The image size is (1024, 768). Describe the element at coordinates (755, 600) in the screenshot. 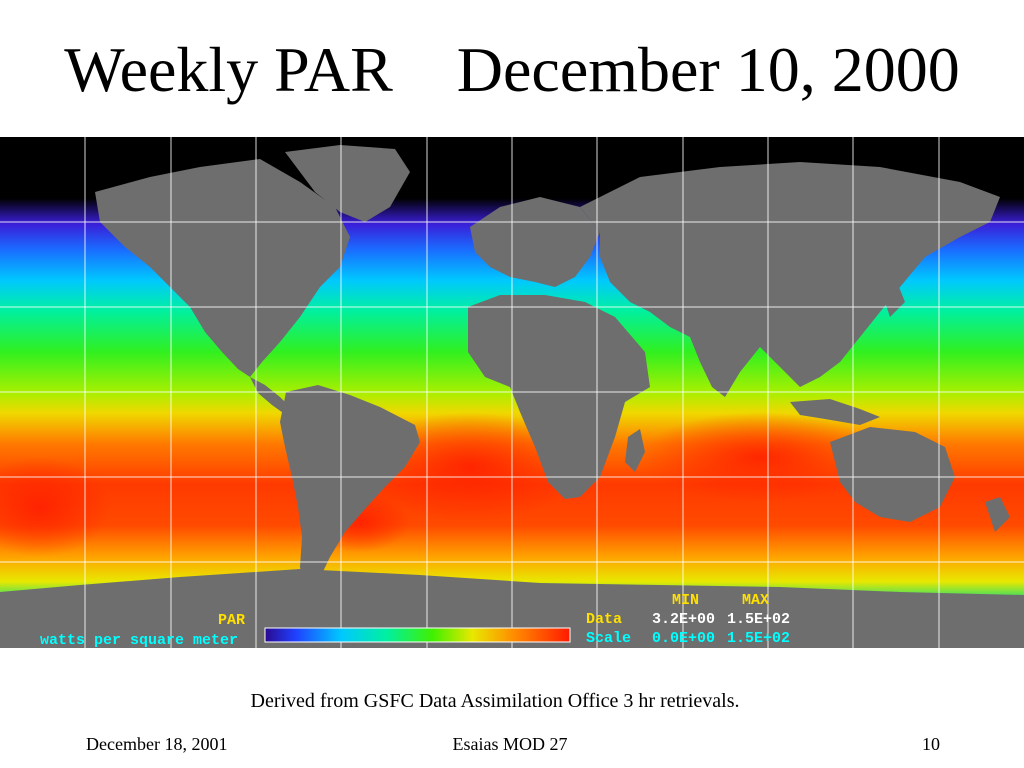

I see `legend-max-header: MAX` at that location.